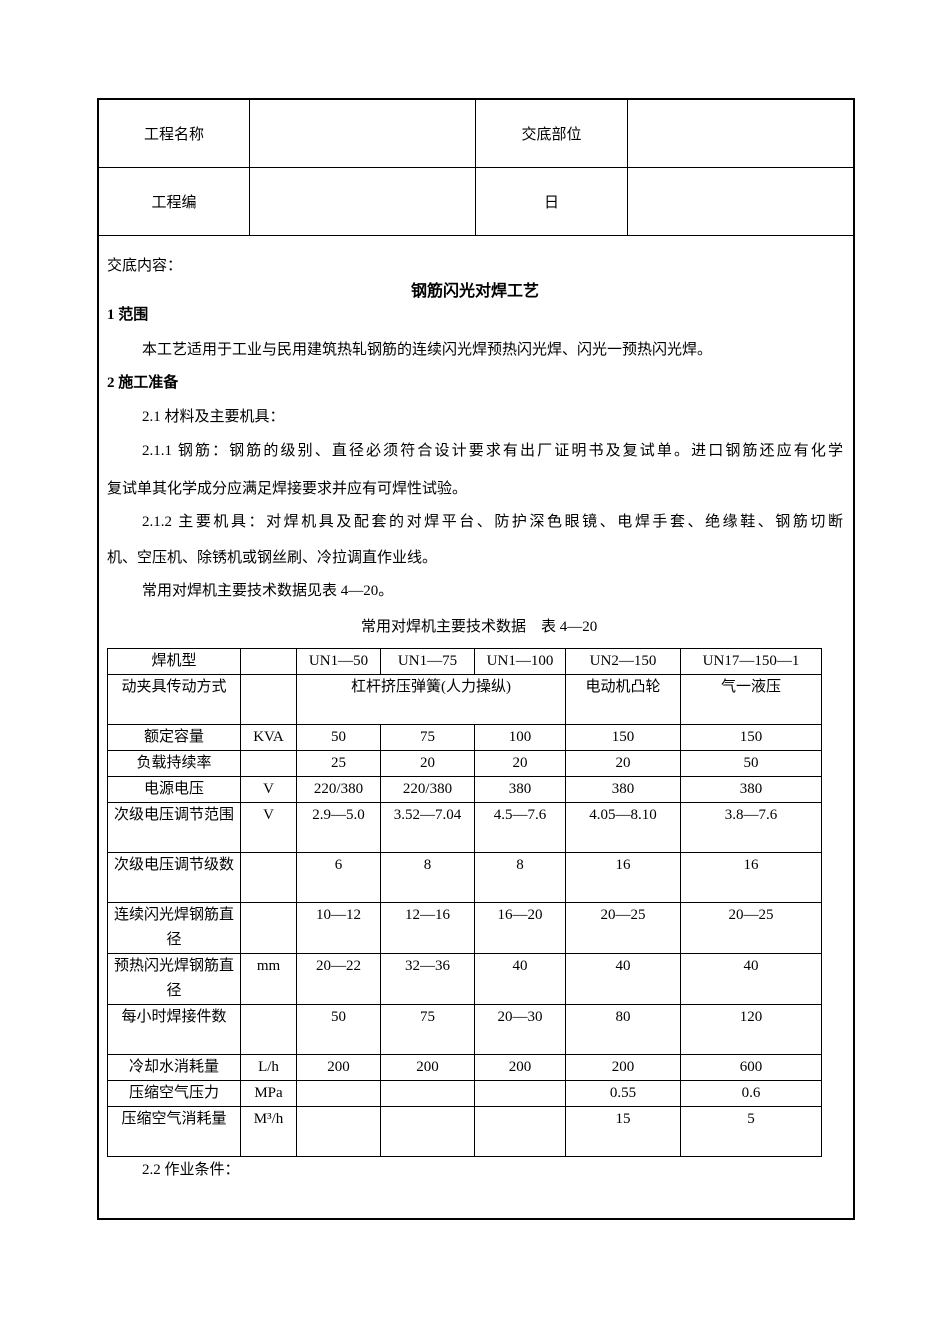  Describe the element at coordinates (272, 558) in the screenshot. I see `section-2-1-2-line2: 机、空压机、除锈机或钢丝刷、冷拉调直作业线。` at that location.